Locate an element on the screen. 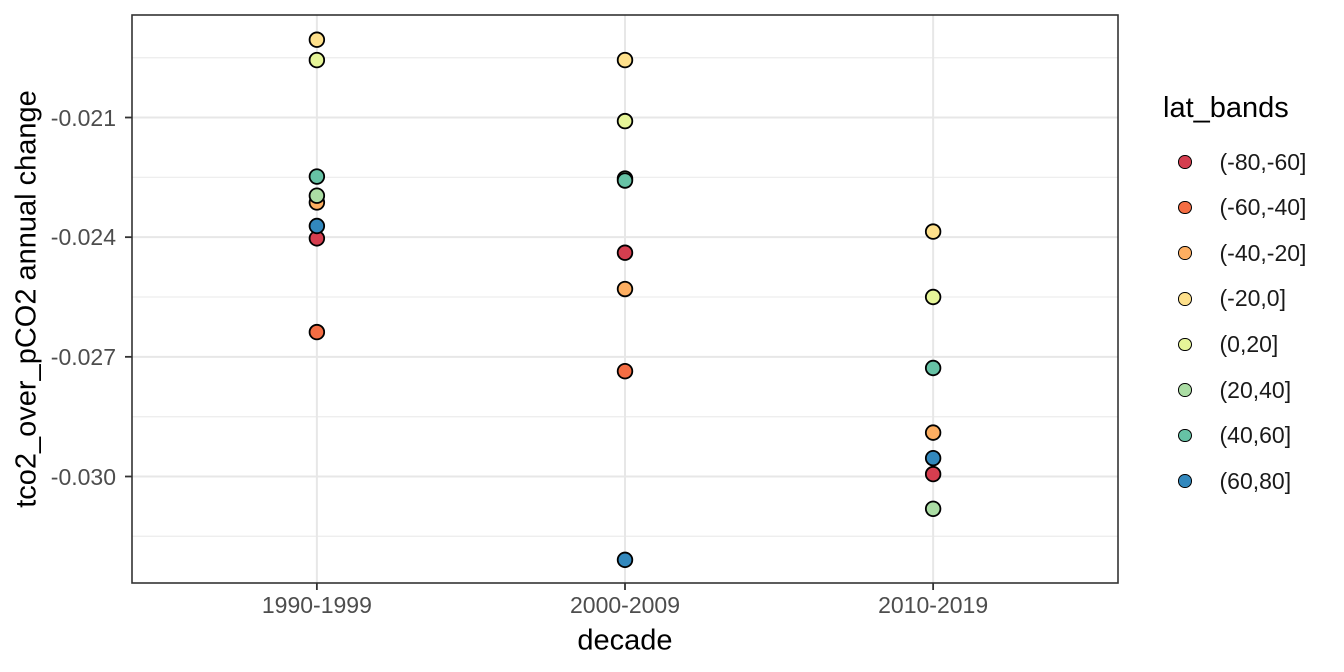 Image resolution: width=1344 pixels, height=672 pixels. legend-item: (40,60] is located at coordinates (1234, 435).